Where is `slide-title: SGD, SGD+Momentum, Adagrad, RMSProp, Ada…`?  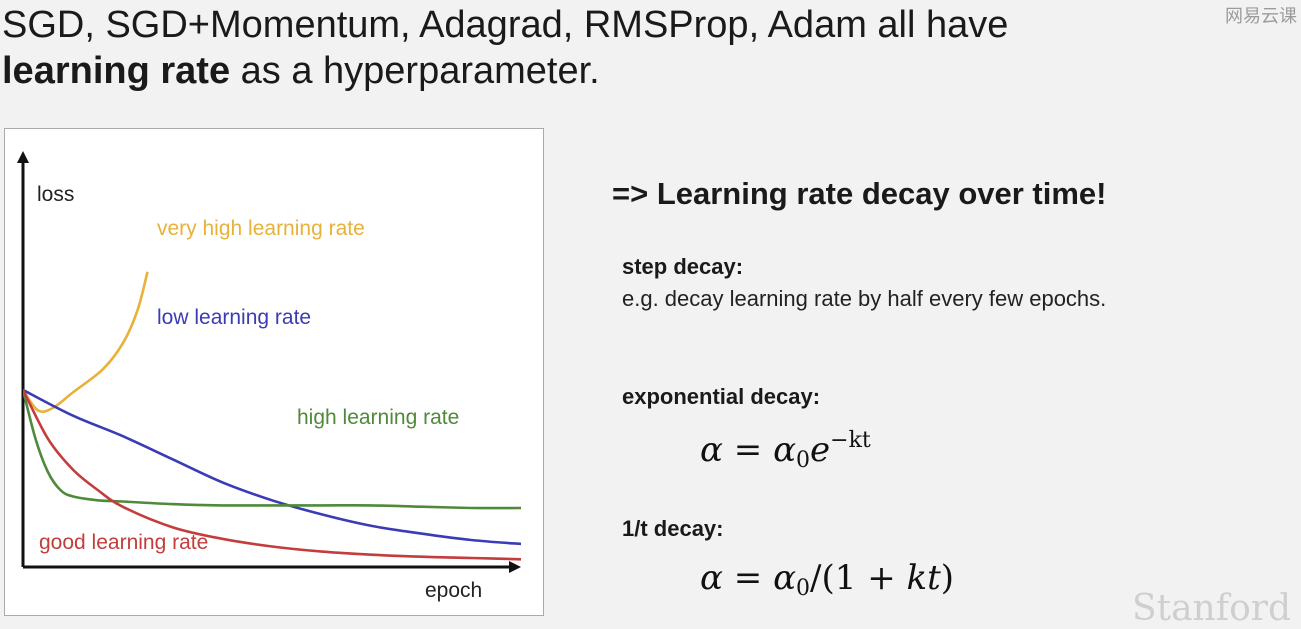
slide-title: SGD, SGD+Momentum, Adagrad, RMSProp, Ada… is located at coordinates (647, 48).